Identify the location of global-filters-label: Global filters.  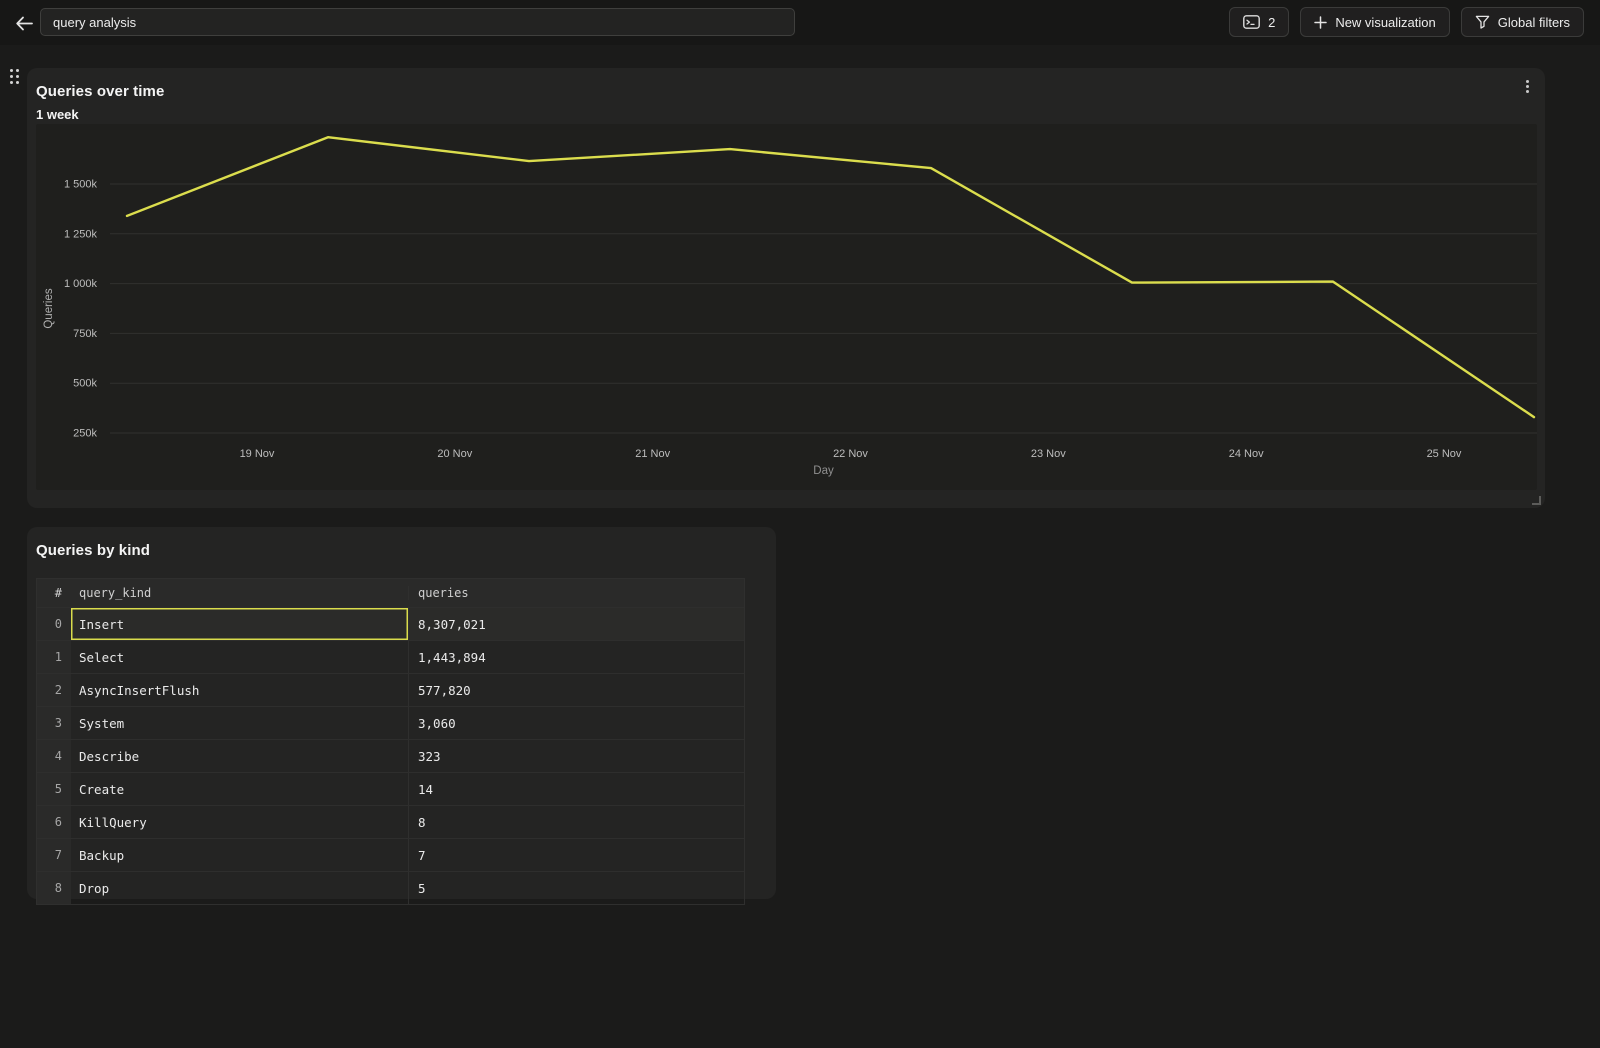
(1533, 22).